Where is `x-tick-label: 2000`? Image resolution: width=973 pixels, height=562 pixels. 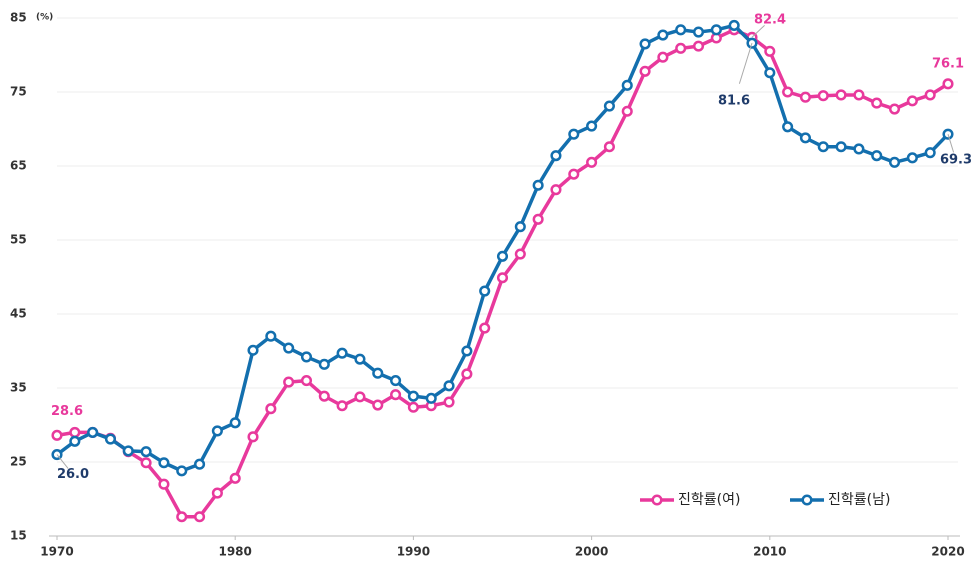
x-tick-label: 2000 is located at coordinates (591, 552).